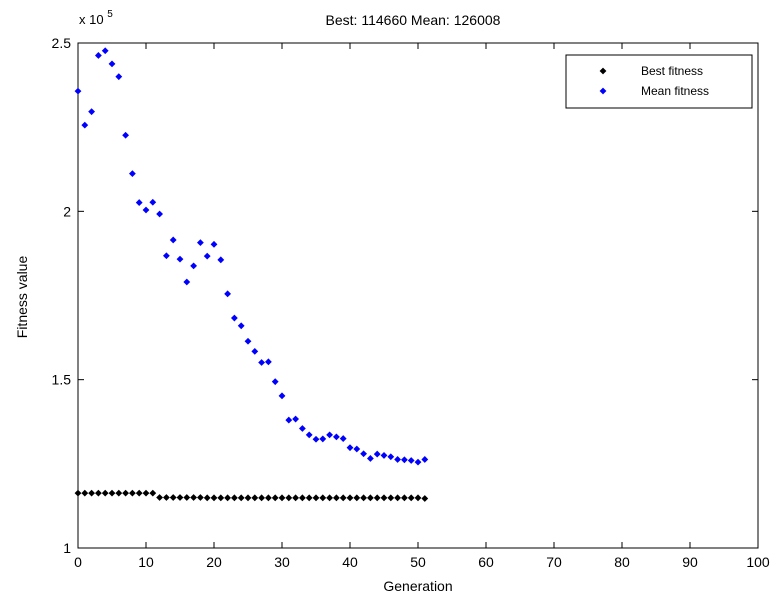  What do you see at coordinates (214, 562) in the screenshot?
I see `x-tick-label: 20` at bounding box center [214, 562].